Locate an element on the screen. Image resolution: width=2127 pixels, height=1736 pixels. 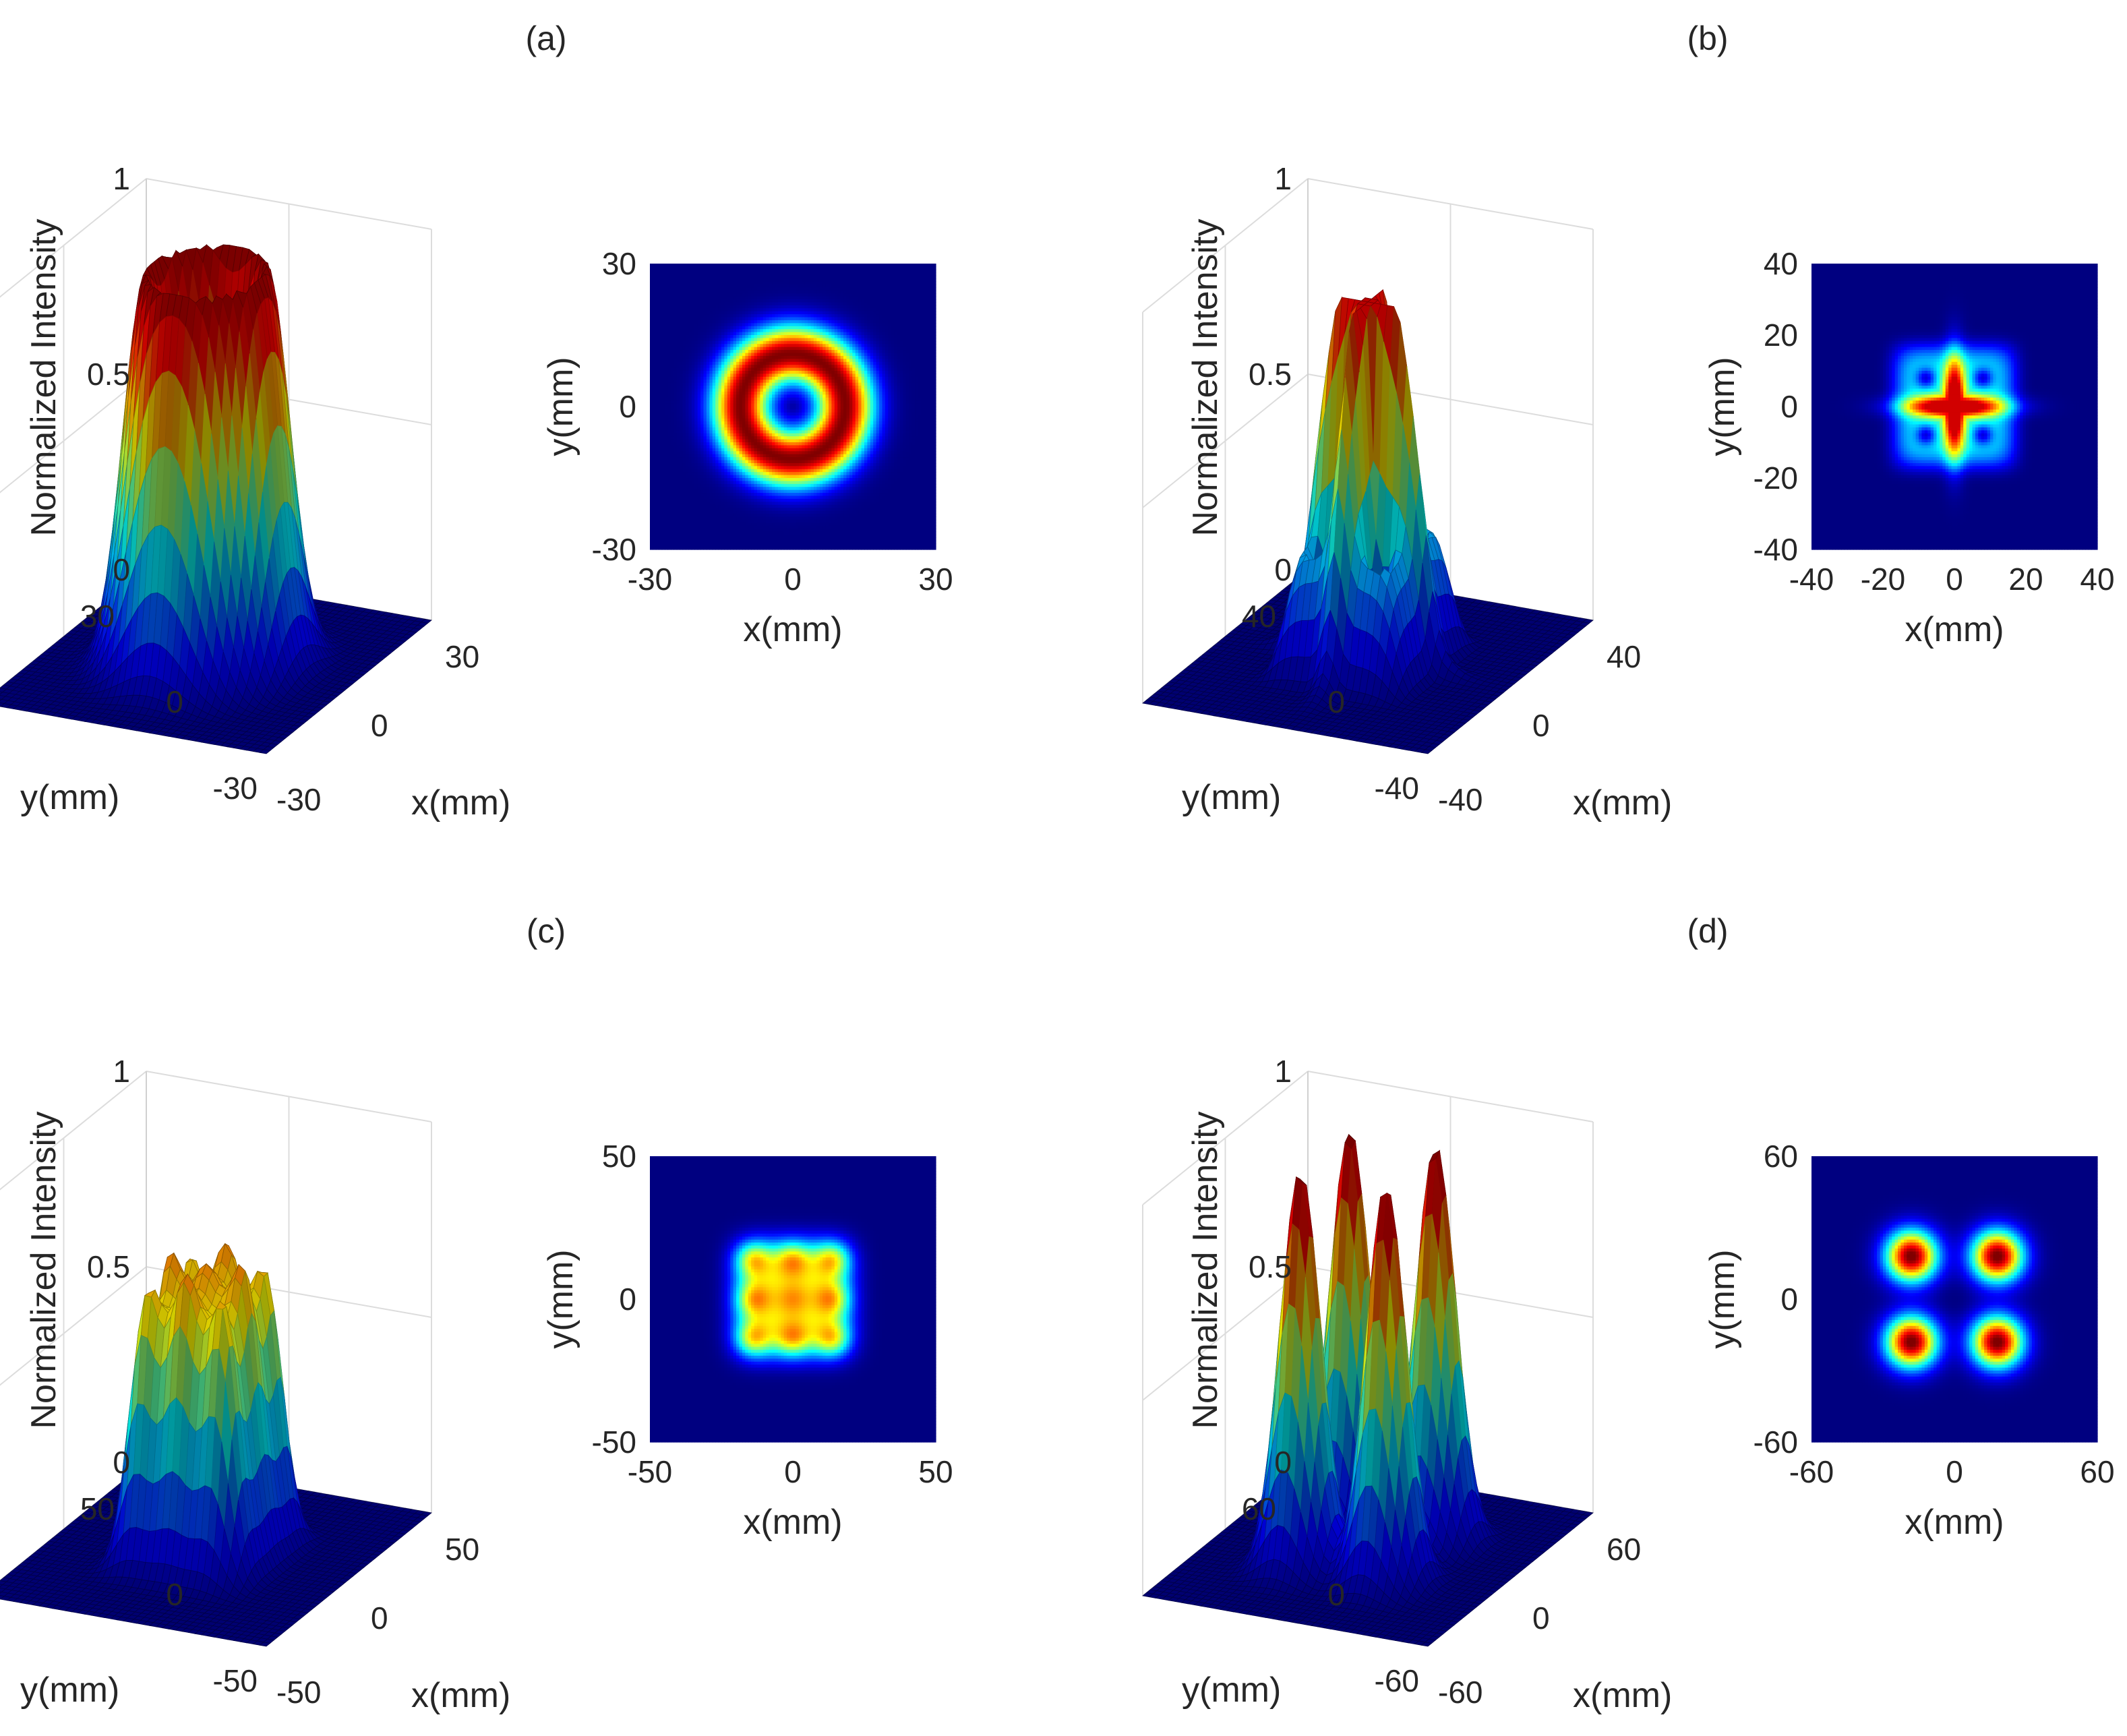
heatmap-y-tick-label: 40 is located at coordinates (1781, 263).